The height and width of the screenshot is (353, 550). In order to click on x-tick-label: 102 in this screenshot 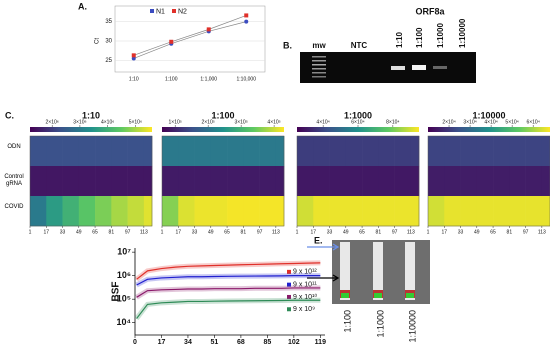, I will do `click(294, 342)`.